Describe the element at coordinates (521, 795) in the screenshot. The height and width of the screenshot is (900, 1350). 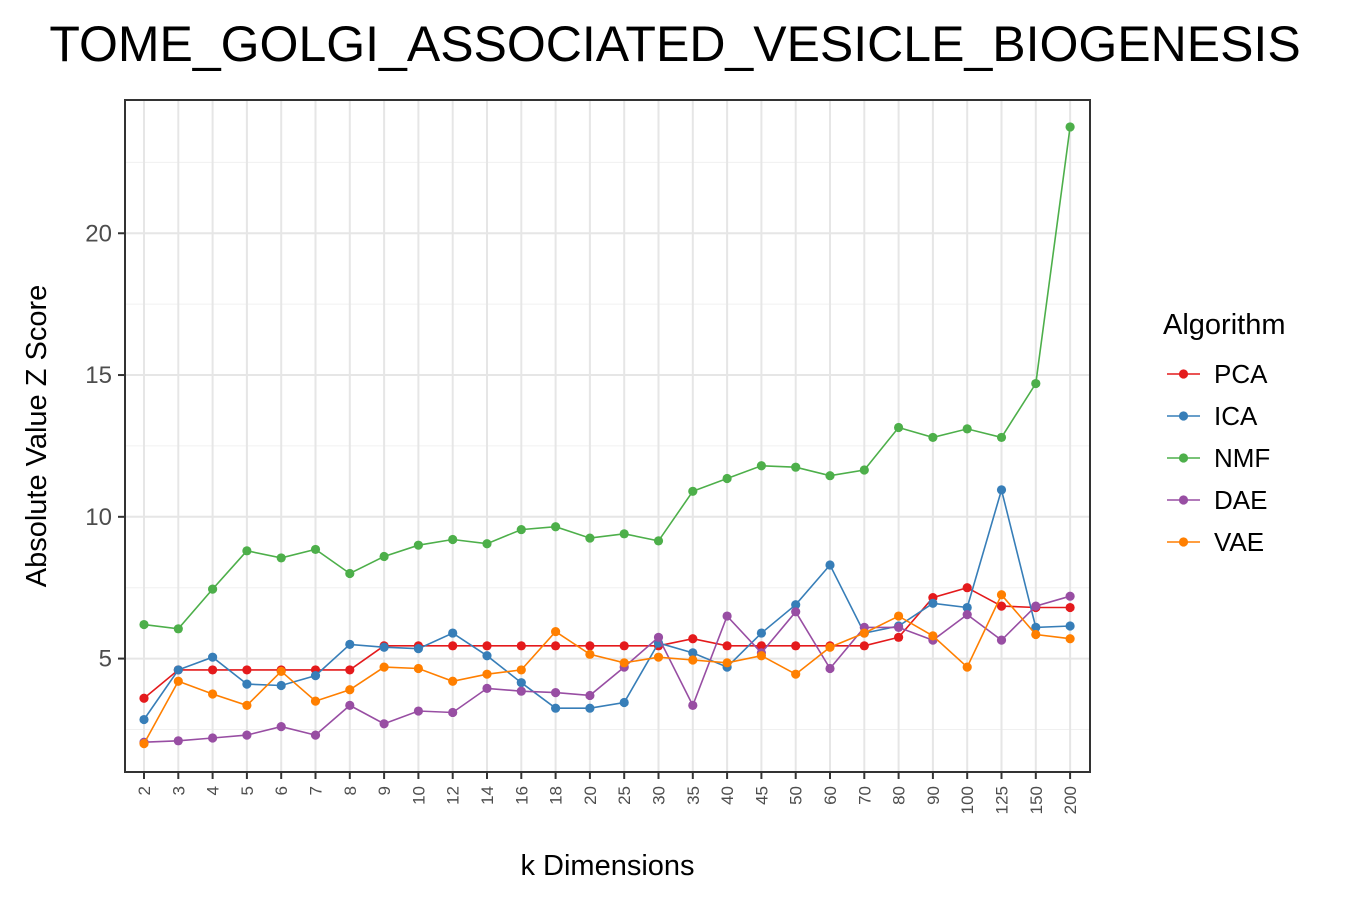
I see `x-tick-label: 16` at that location.